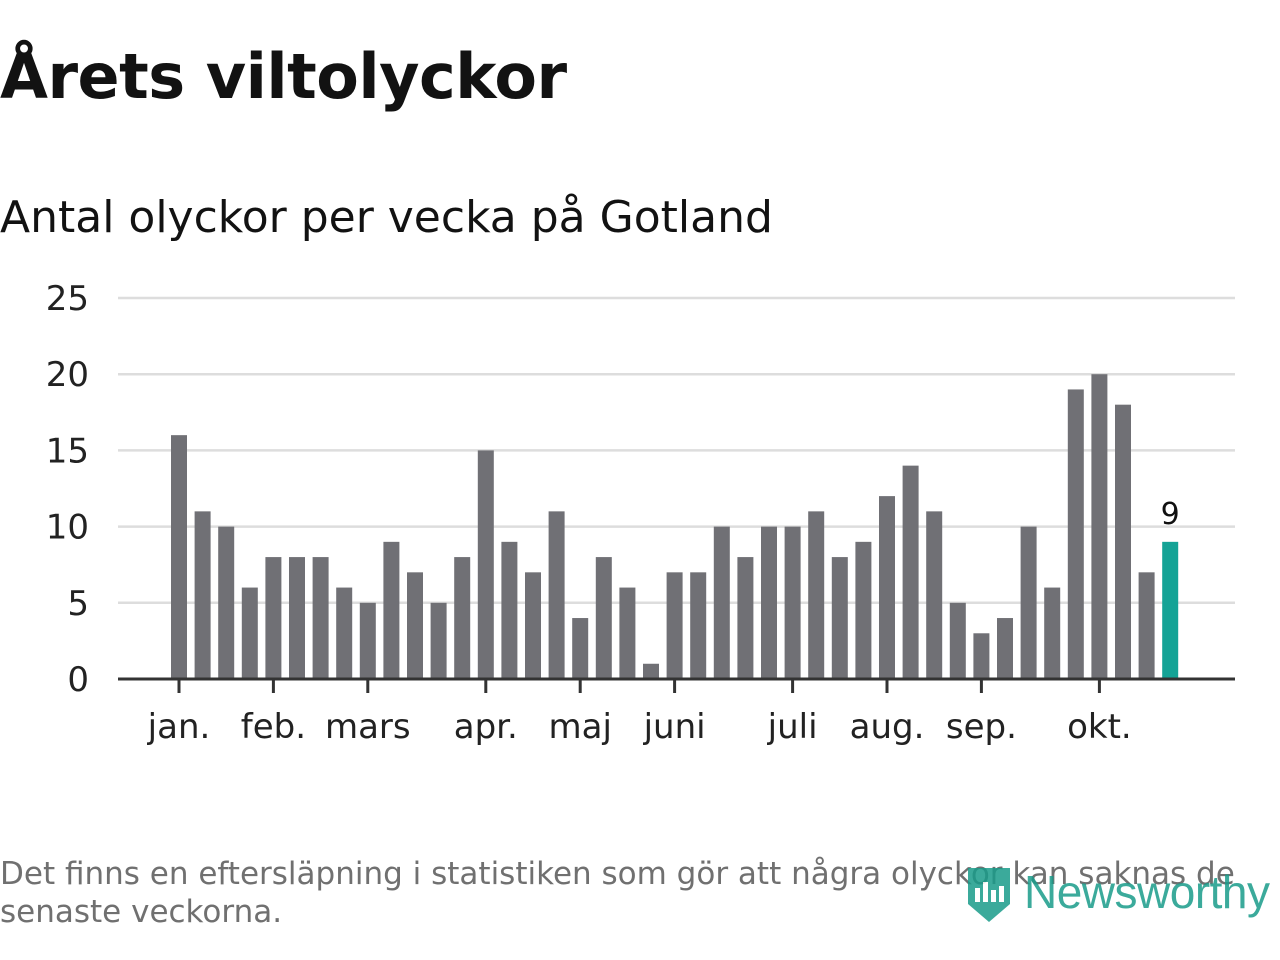 The width and height of the screenshot is (1280, 960). Describe the element at coordinates (676, 685) in the screenshot. I see `x-axis` at that location.